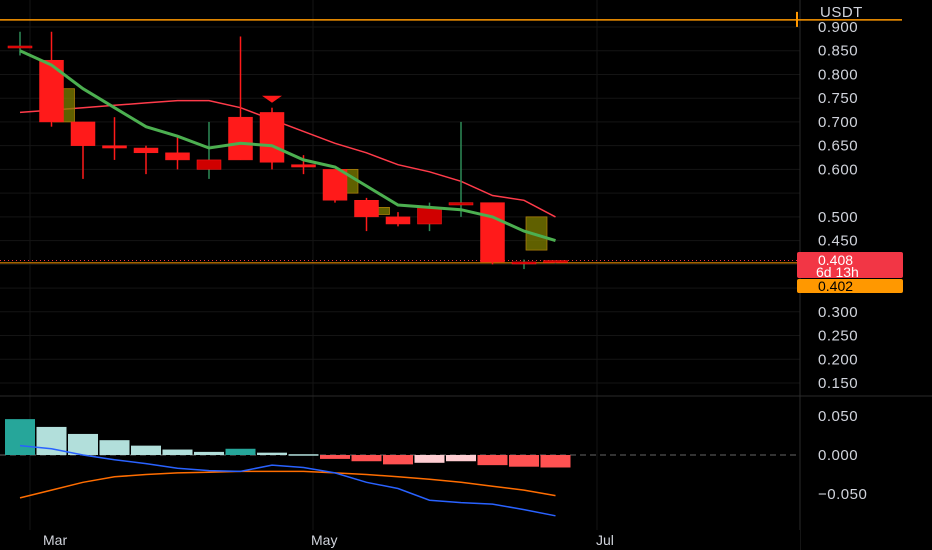 This screenshot has width=932, height=550. Describe the element at coordinates (605, 540) in the screenshot. I see `time-tick-label: Jul` at that location.